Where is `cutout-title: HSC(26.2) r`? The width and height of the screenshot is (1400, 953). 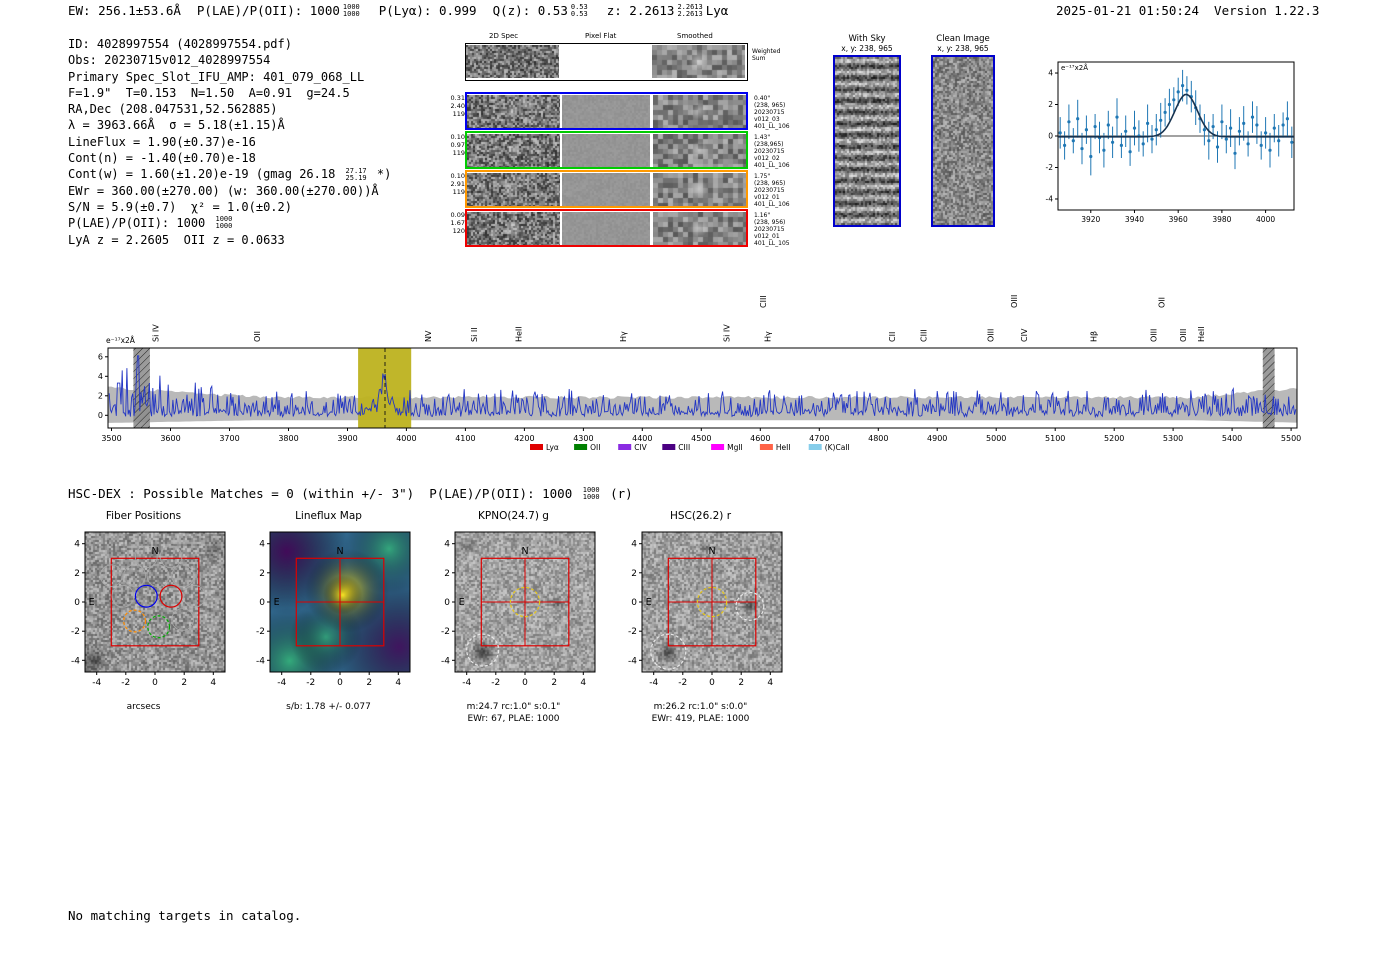
cutout-title: HSC(26.2) r is located at coordinates (700, 516).